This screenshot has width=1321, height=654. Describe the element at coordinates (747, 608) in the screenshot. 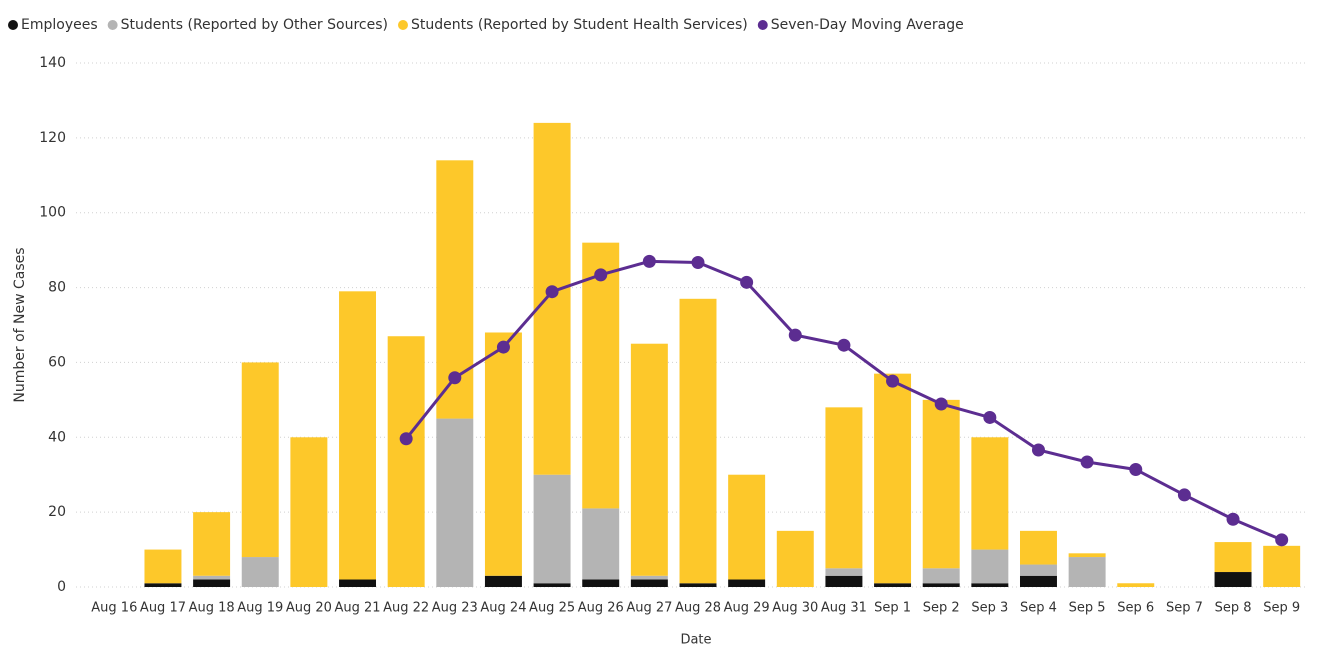

I see `x-tick-label: Aug 29` at that location.